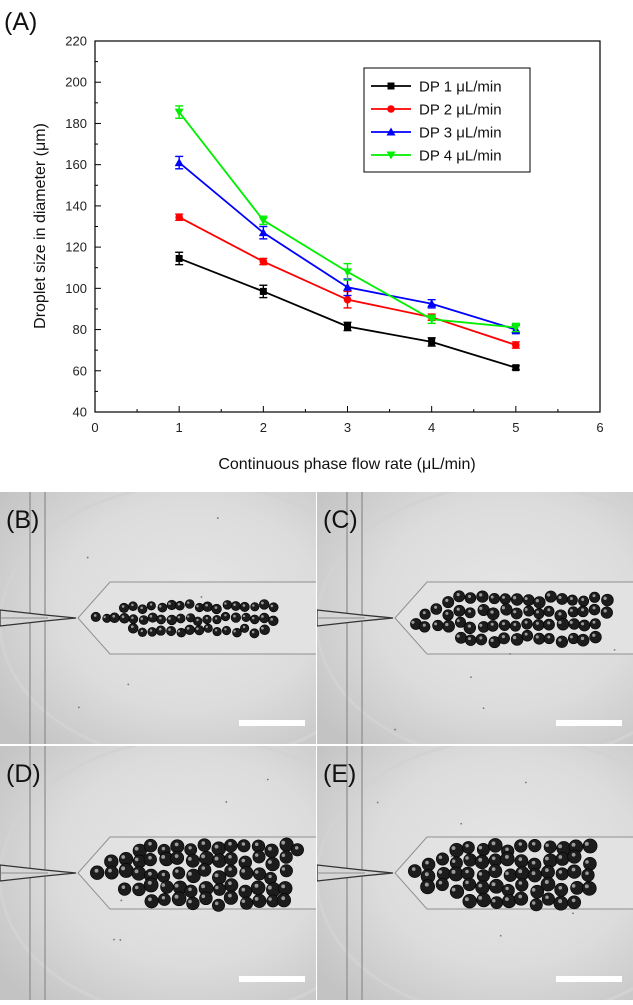 The height and width of the screenshot is (1005, 633). What do you see at coordinates (347, 238) in the screenshot?
I see `series-layer` at bounding box center [347, 238].